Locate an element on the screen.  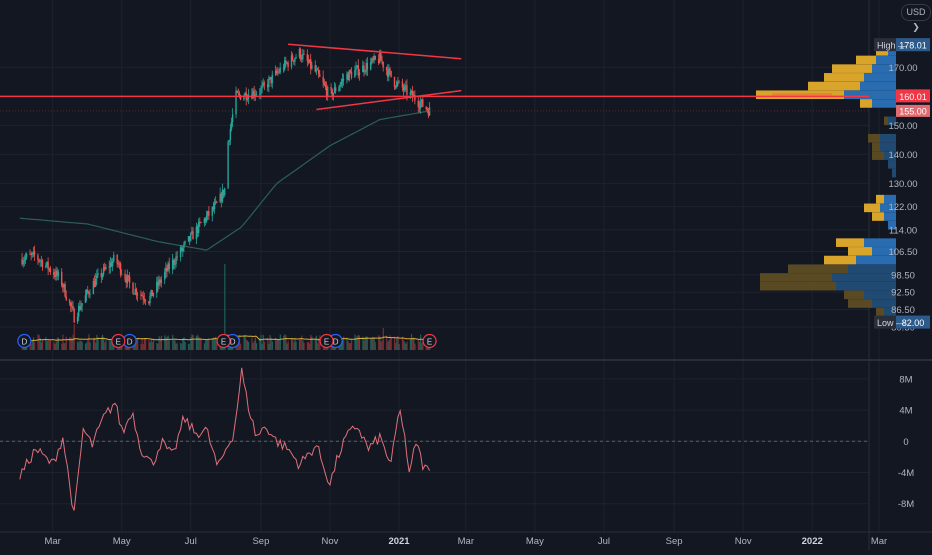
time-axis-label: Sep is located at coordinates (260, 541).